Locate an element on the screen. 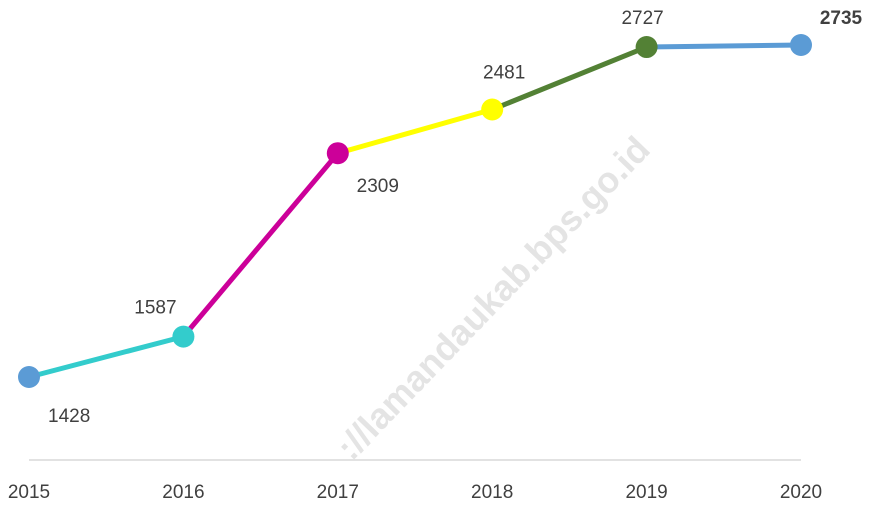 Image resolution: width=873 pixels, height=507 pixels. x-tick-label: 2017 is located at coordinates (338, 492).